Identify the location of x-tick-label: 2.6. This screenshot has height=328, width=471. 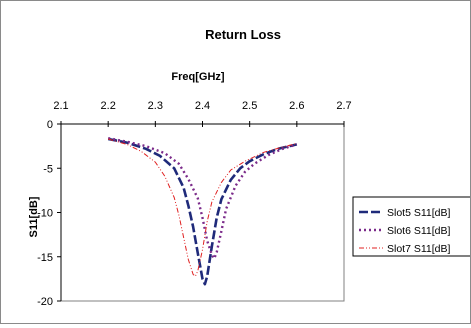
(296, 106).